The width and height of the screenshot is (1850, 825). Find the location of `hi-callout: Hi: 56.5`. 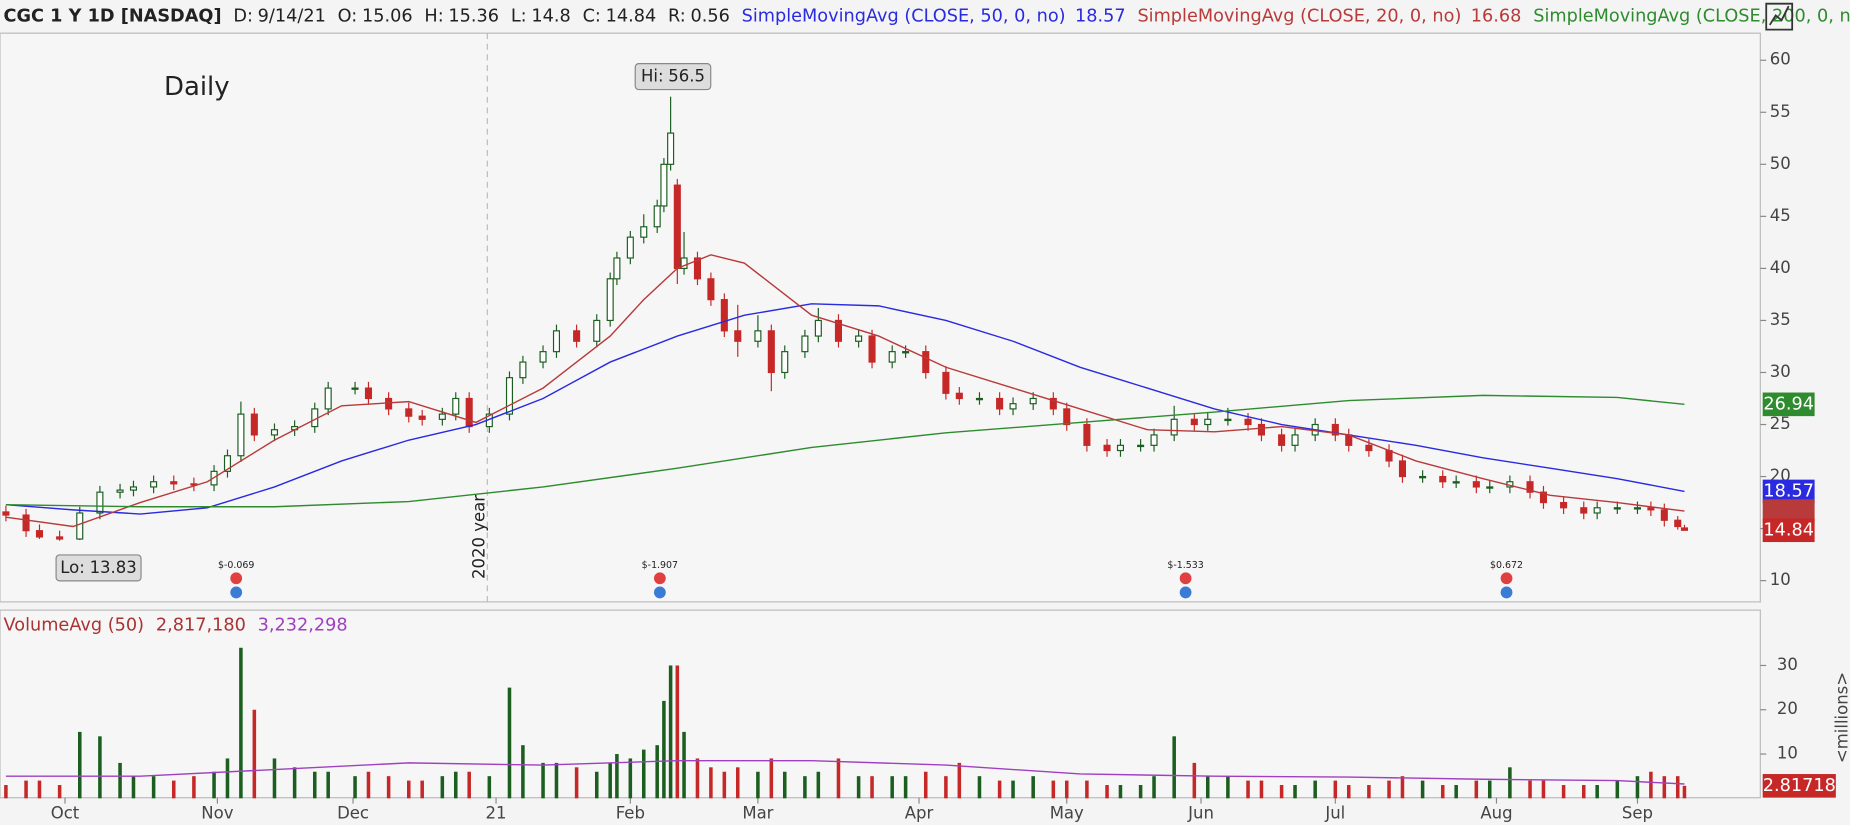

hi-callout: Hi: 56.5 is located at coordinates (673, 75).